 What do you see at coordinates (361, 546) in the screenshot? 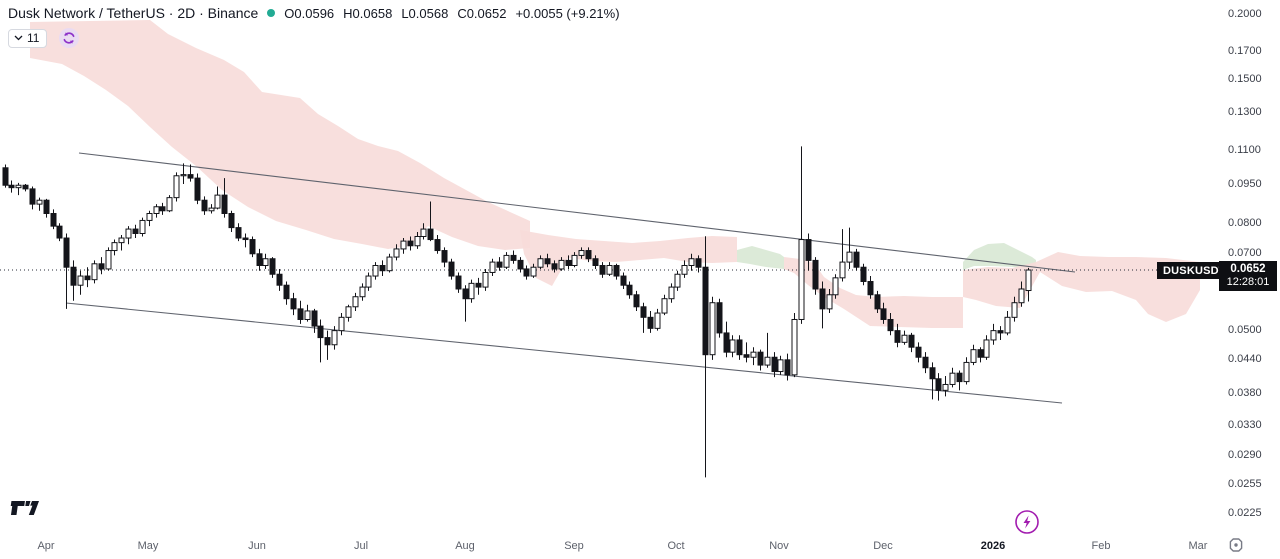
I see `x-axis-tick: Jul` at bounding box center [361, 546].